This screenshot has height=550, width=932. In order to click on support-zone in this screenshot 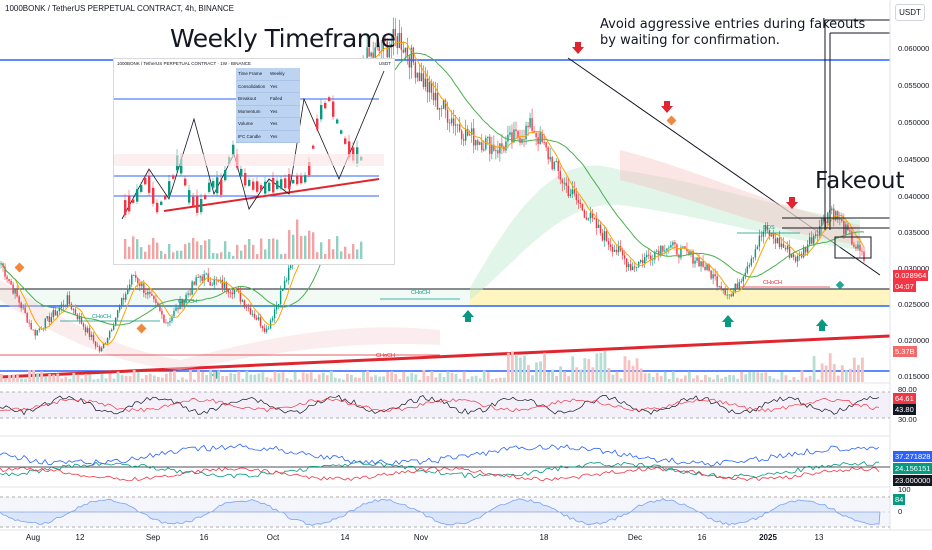, I will do `click(235, 298)`.